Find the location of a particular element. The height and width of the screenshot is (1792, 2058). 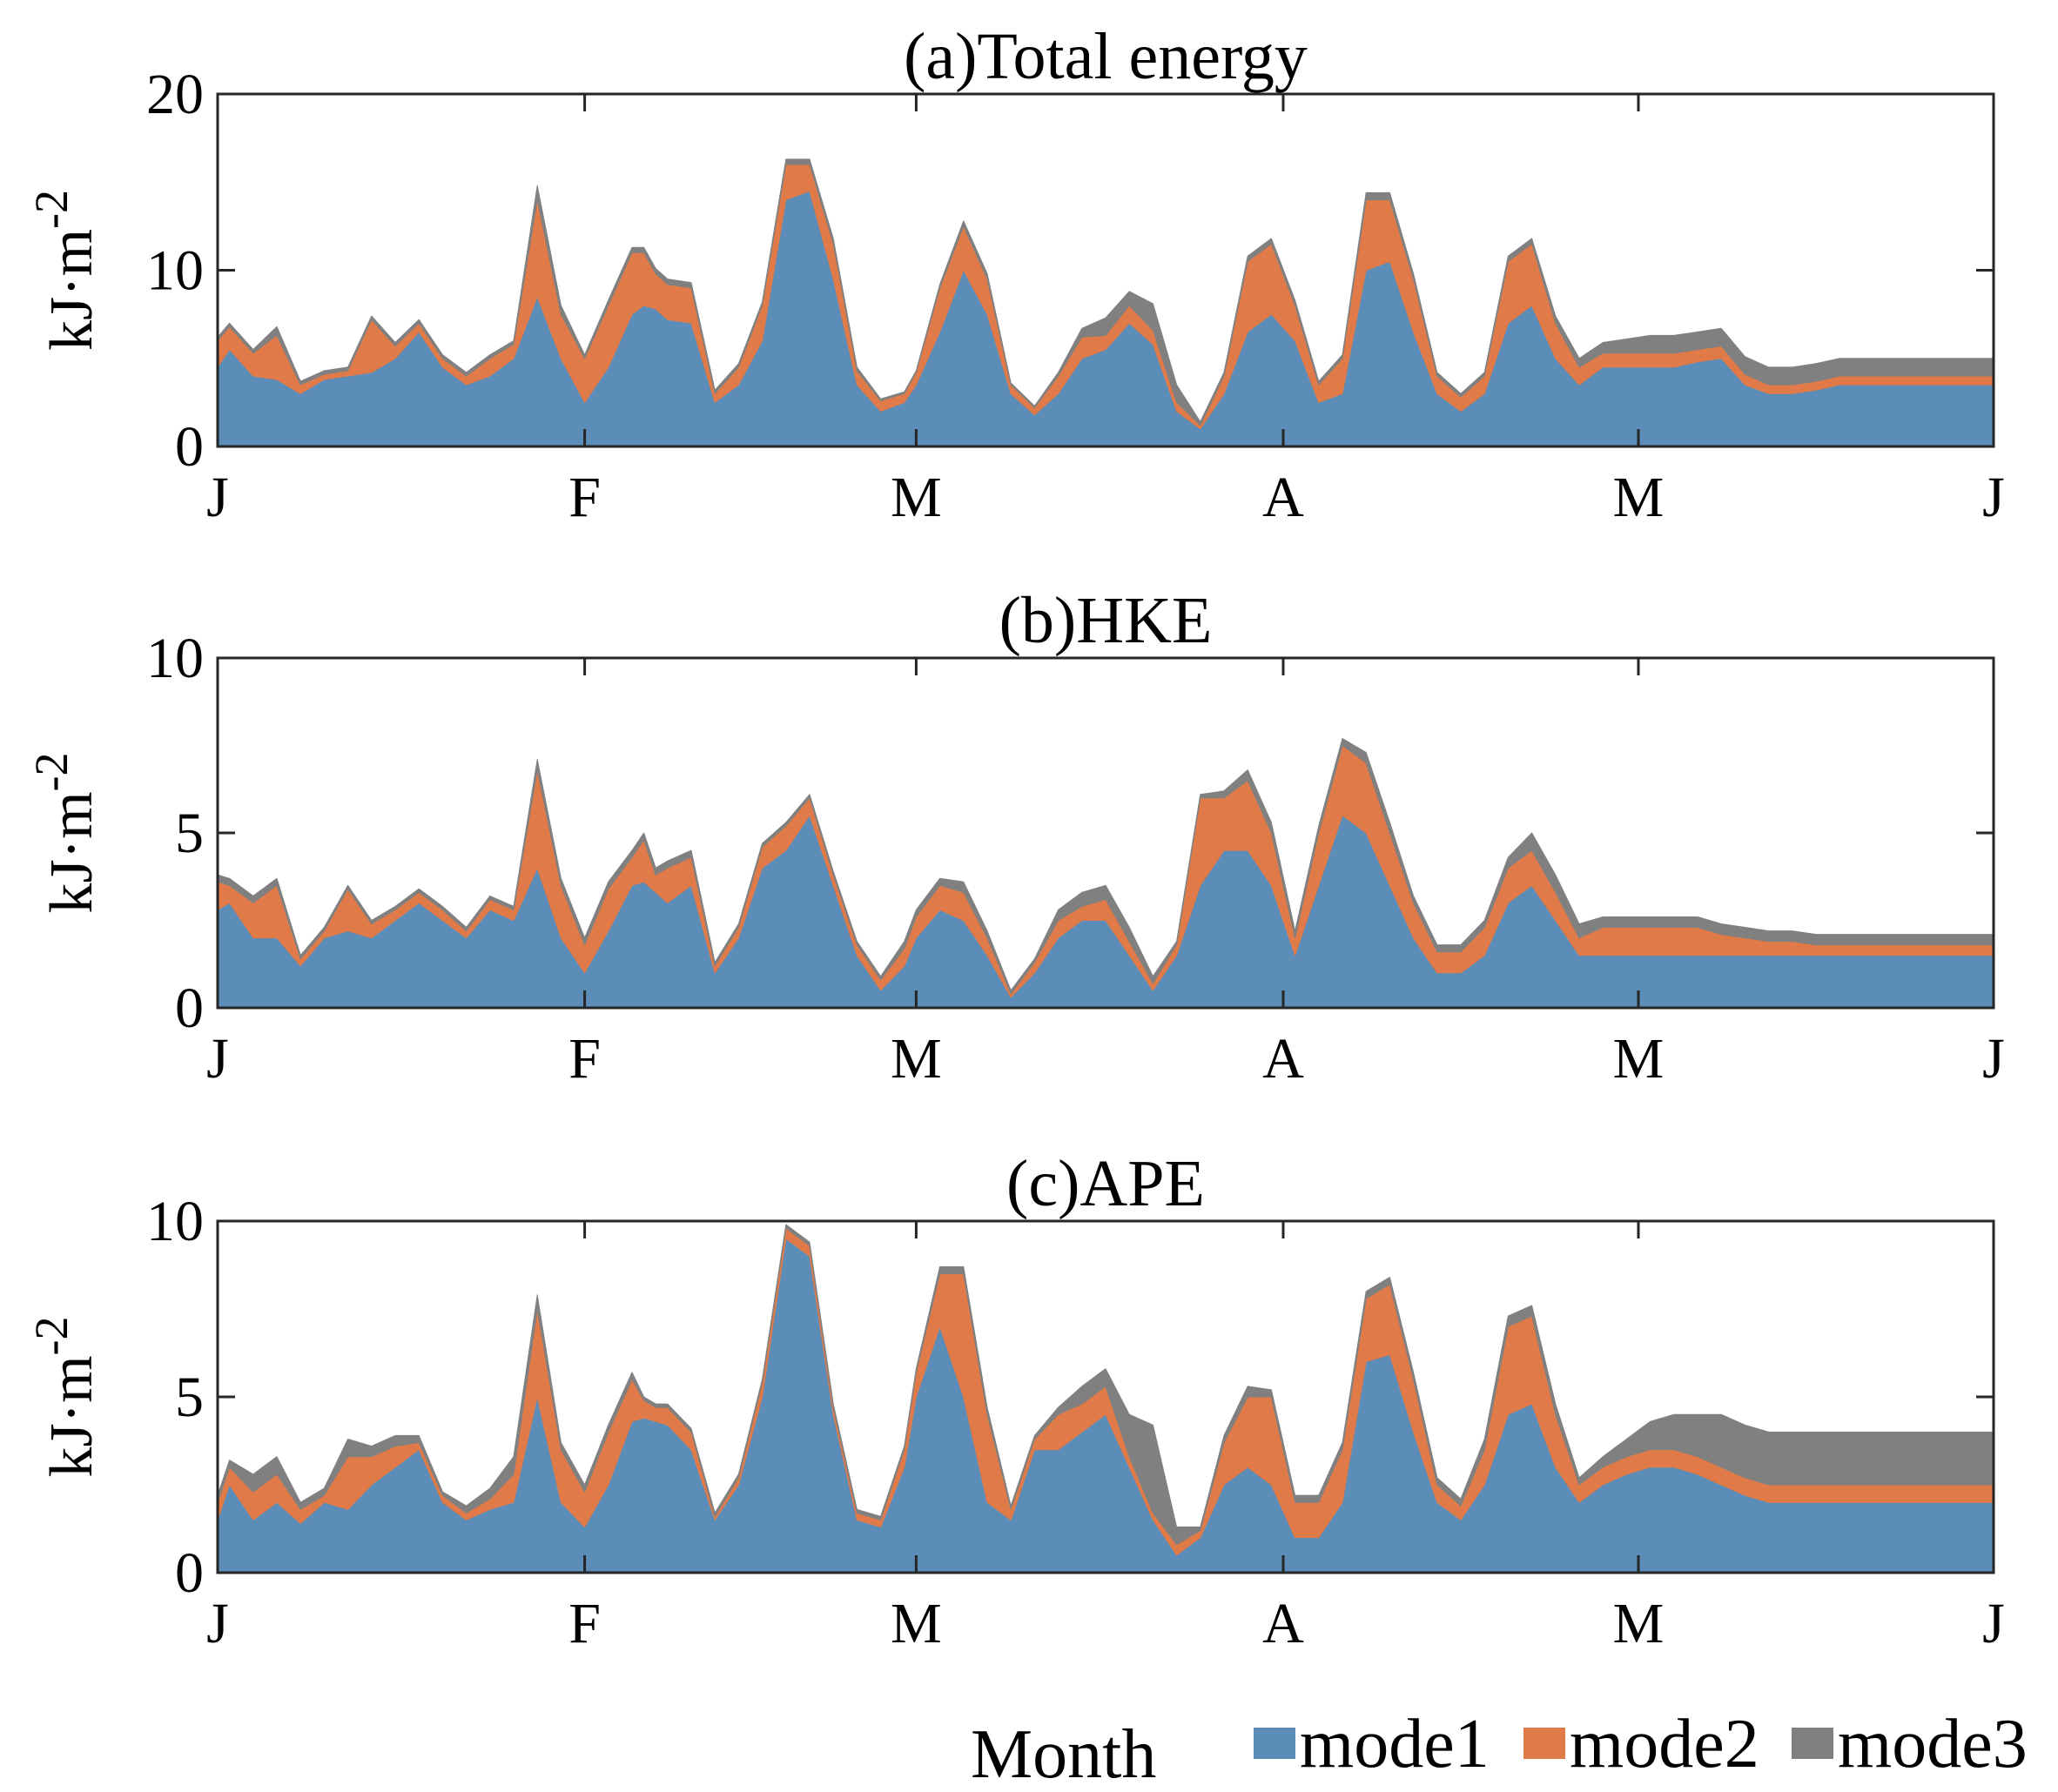

legend-label-mode3: mode3 is located at coordinates (1933, 1744).